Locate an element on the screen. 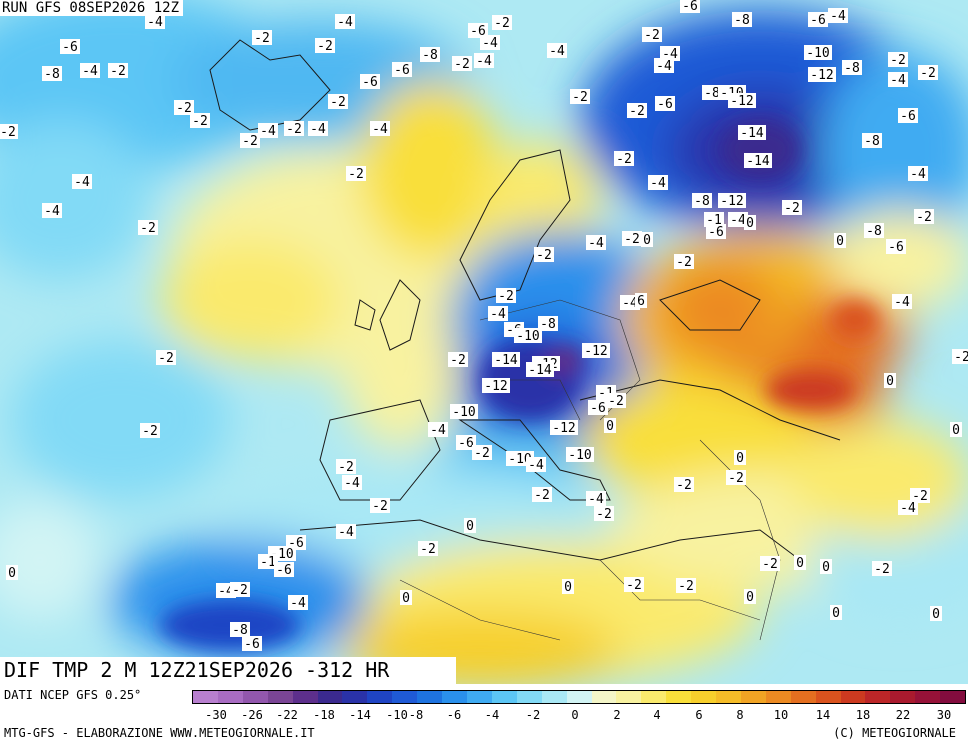 This screenshot has height=745, width=968. credit-right: (C) METEOGIORNALE is located at coordinates (894, 733).